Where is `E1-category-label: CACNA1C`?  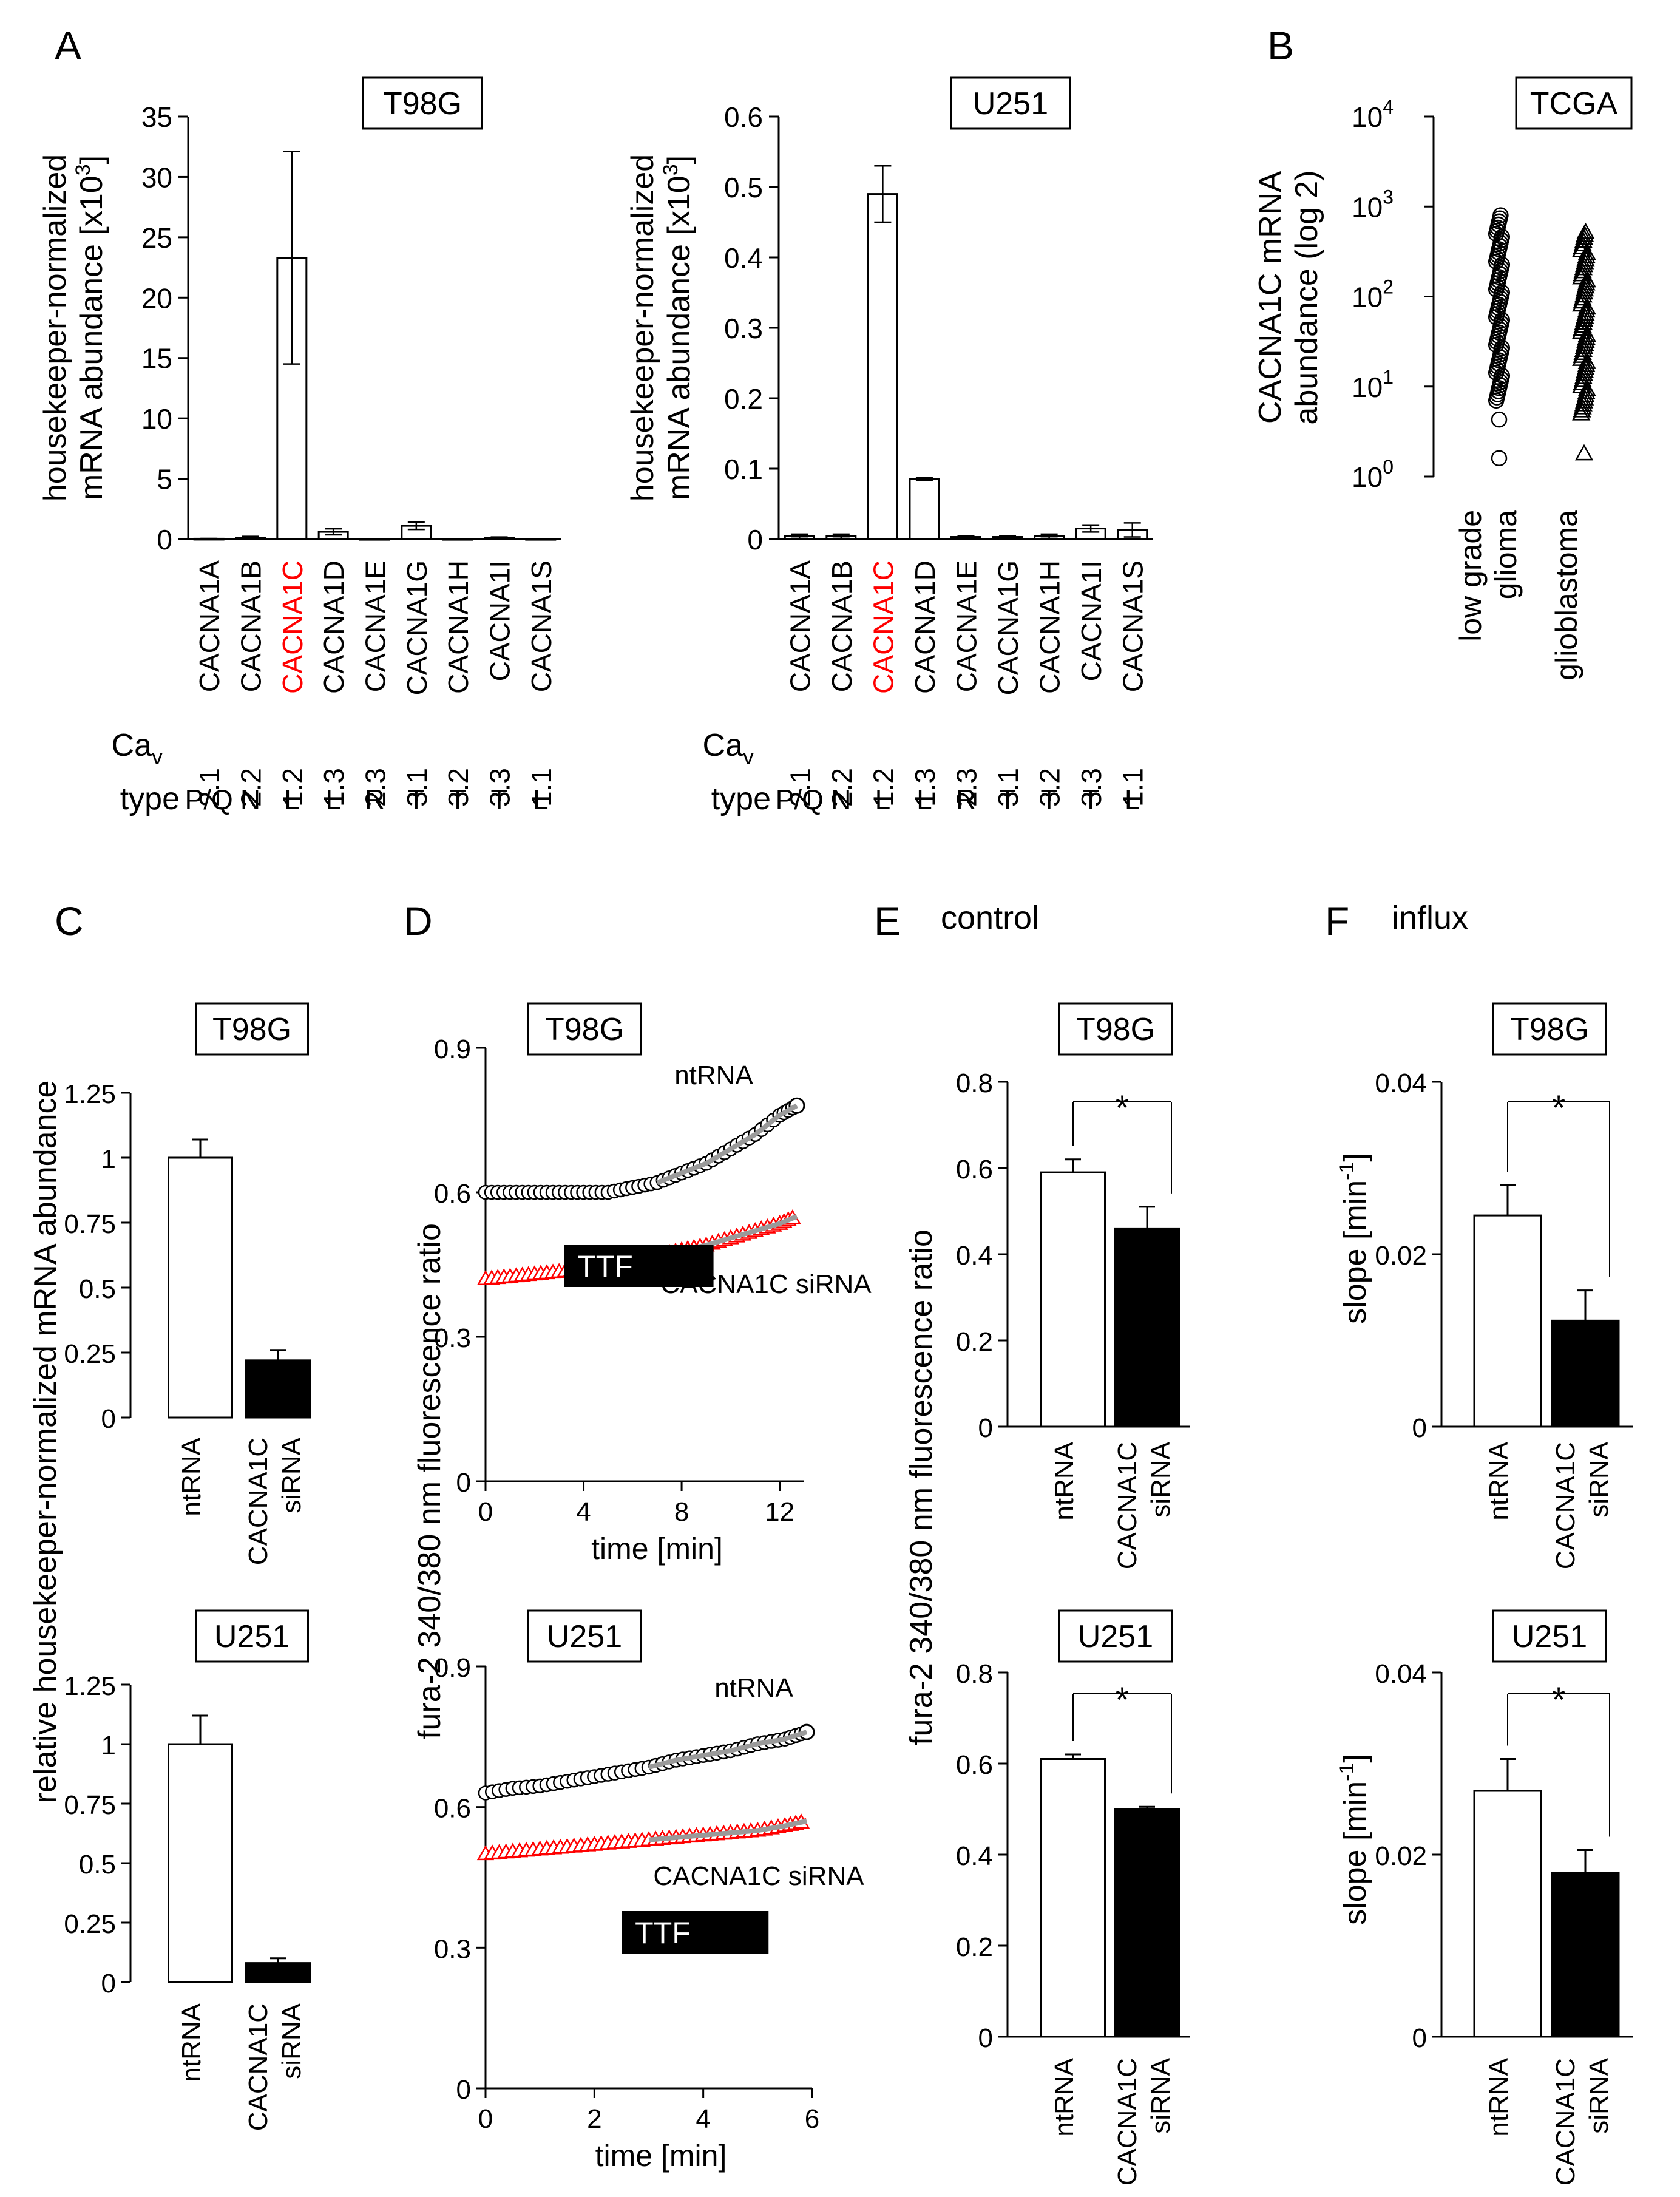 E1-category-label: CACNA1C is located at coordinates (1127, 1505).